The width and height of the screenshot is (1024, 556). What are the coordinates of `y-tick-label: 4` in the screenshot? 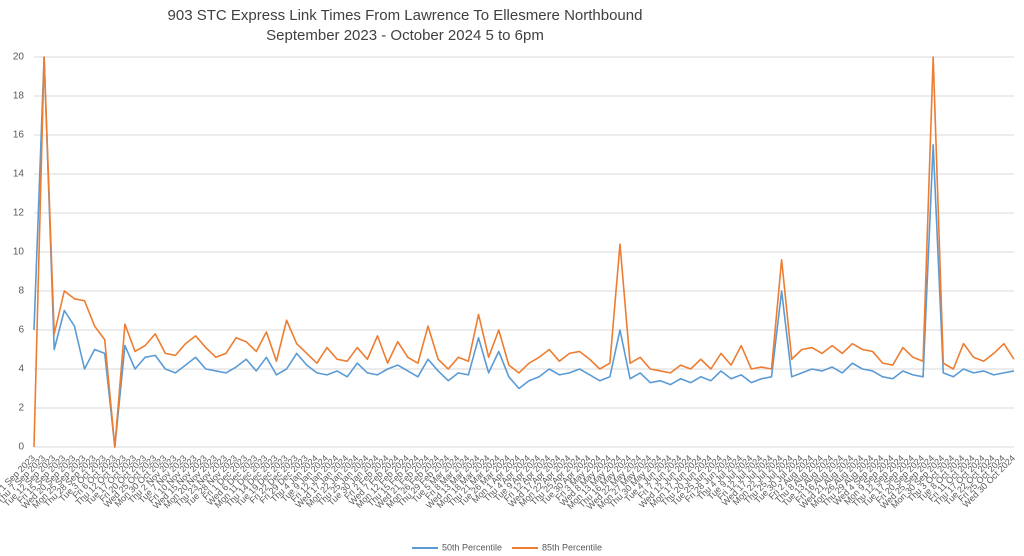 It's located at (21, 369).